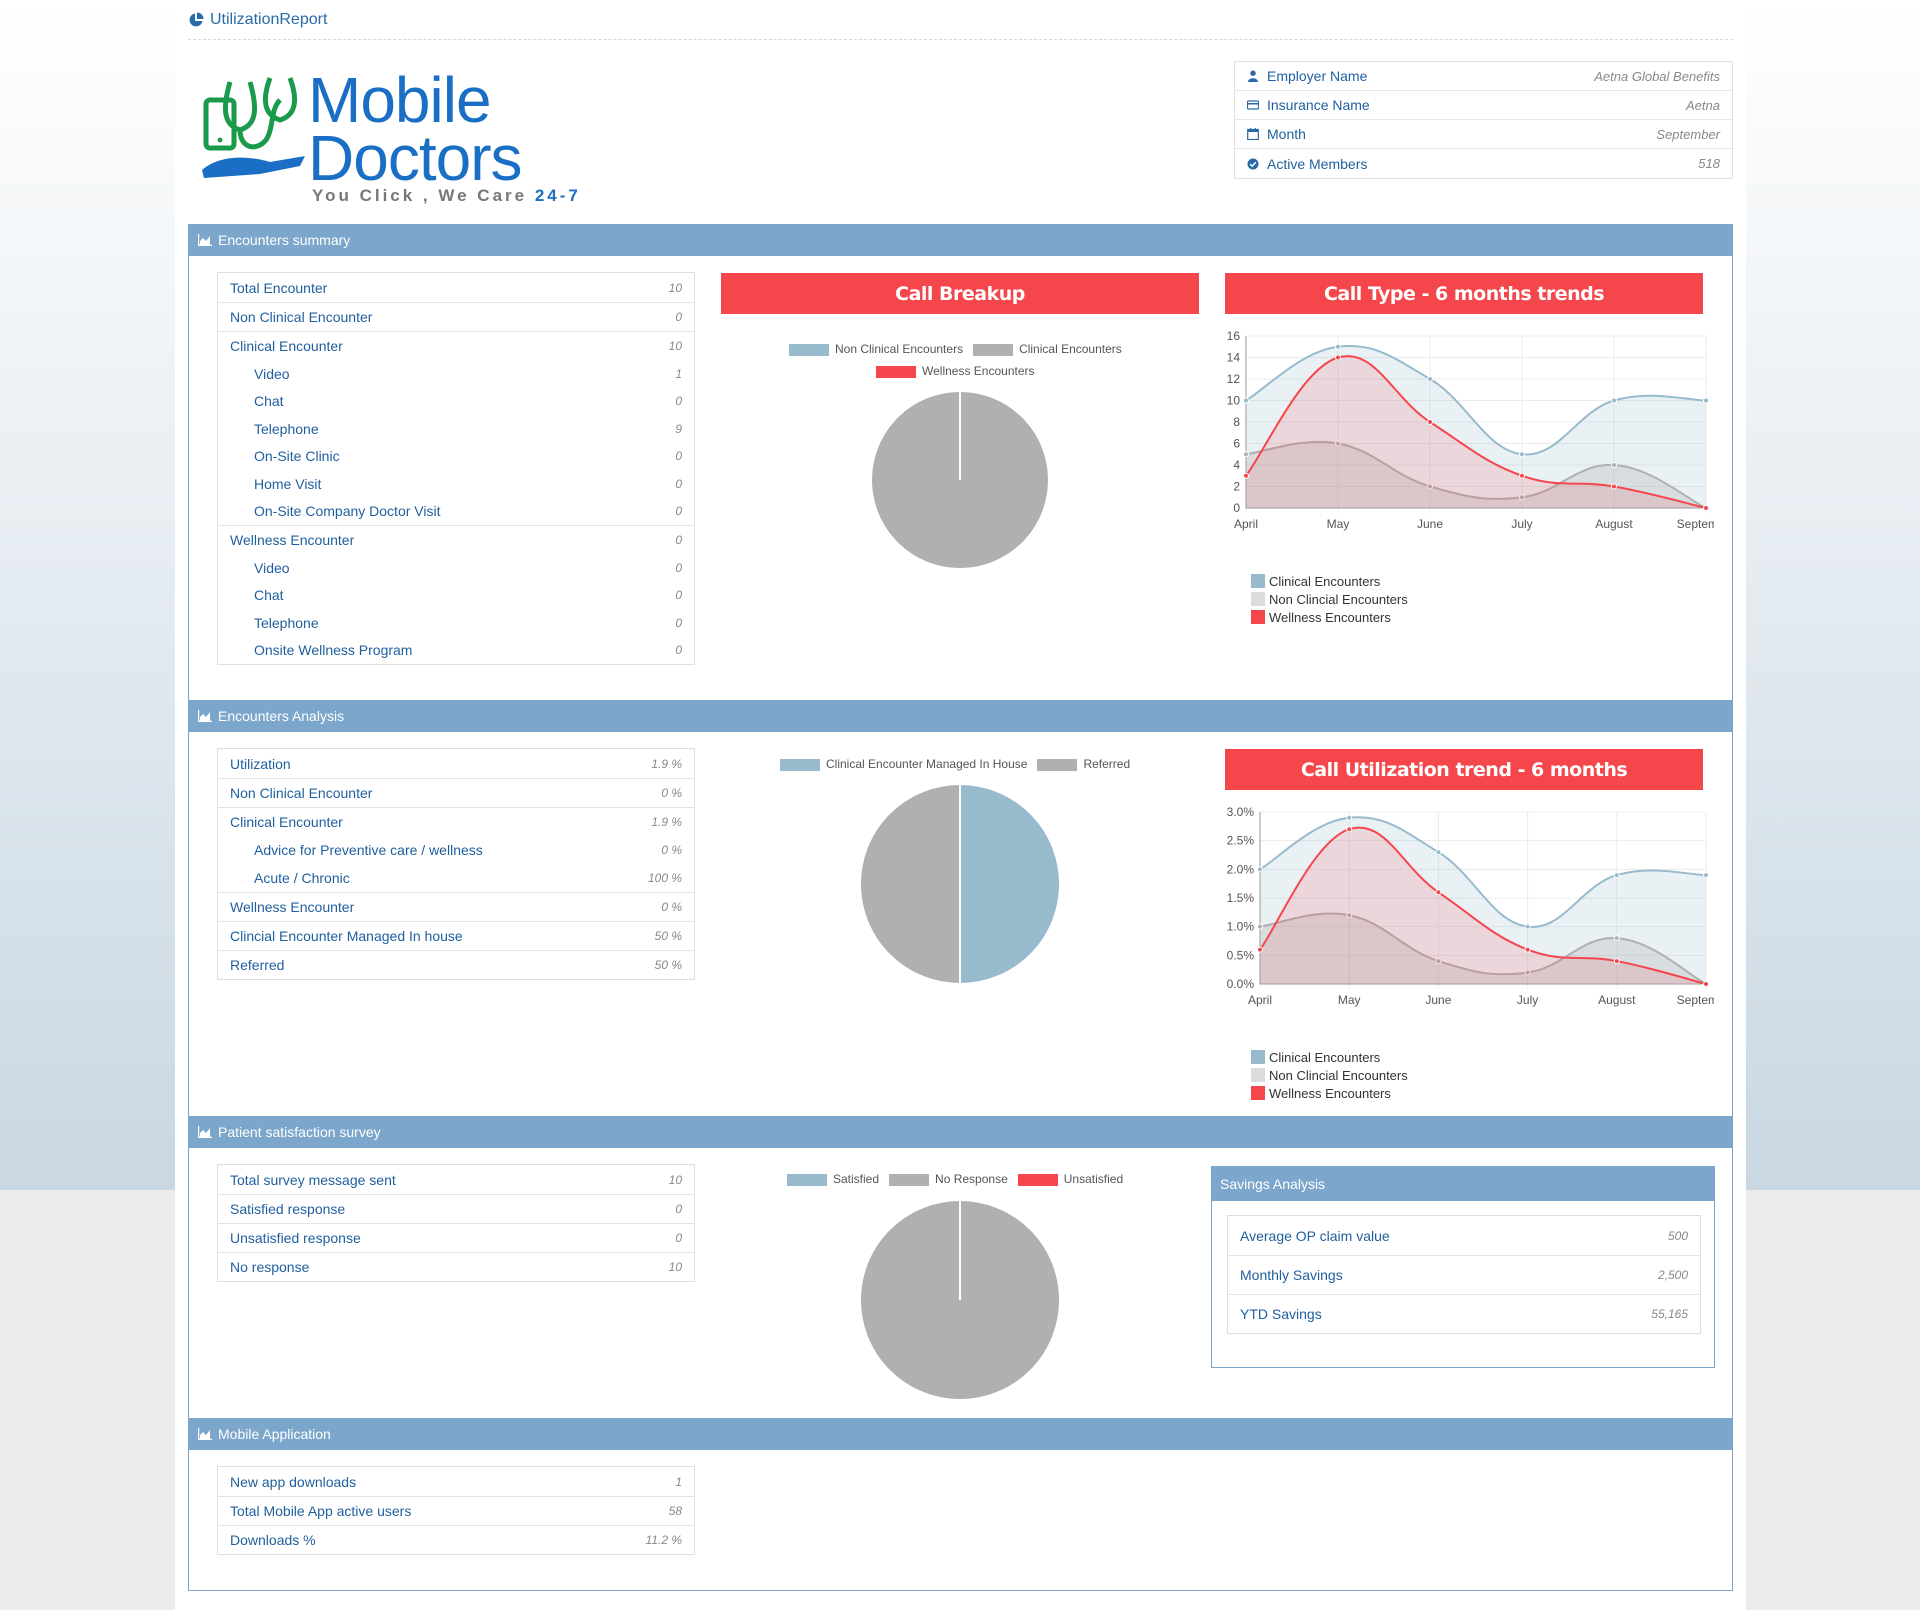 This screenshot has height=1610, width=1920. What do you see at coordinates (1463, 1184) in the screenshot?
I see `savings-analysis-title: Savings Analysis` at bounding box center [1463, 1184].